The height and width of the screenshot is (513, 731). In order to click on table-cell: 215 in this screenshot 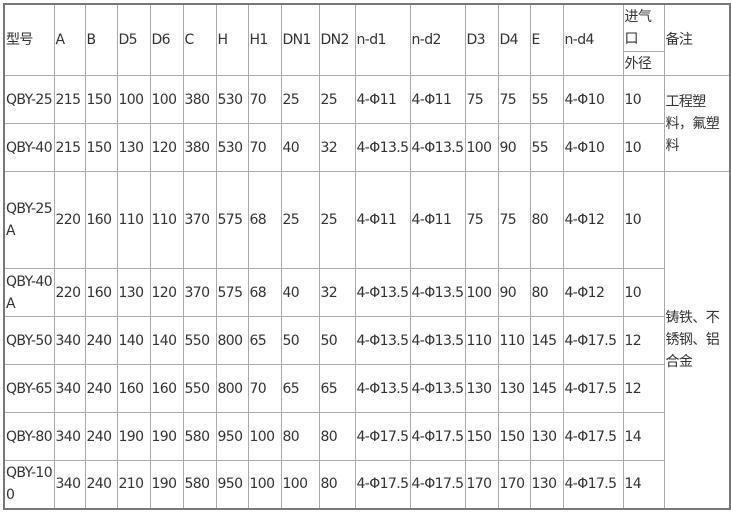, I will do `click(69, 99)`.